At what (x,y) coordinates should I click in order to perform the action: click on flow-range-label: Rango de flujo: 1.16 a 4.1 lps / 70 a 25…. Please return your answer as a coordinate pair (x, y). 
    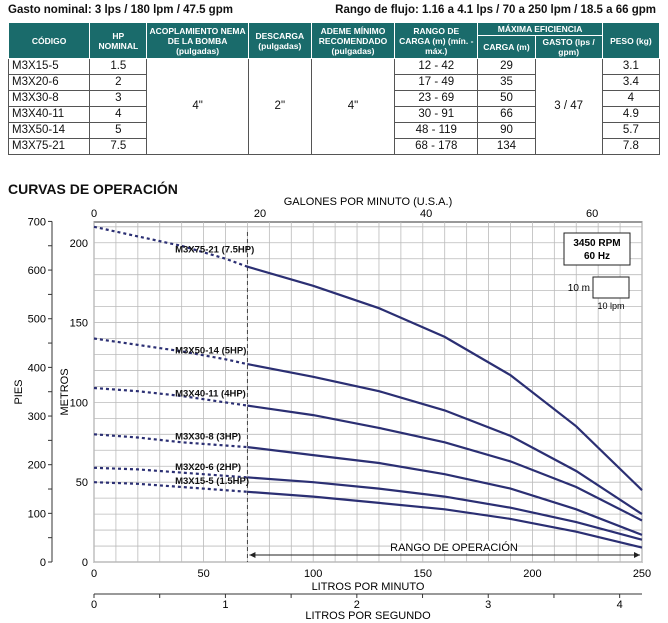
    Looking at the image, I should click on (495, 10).